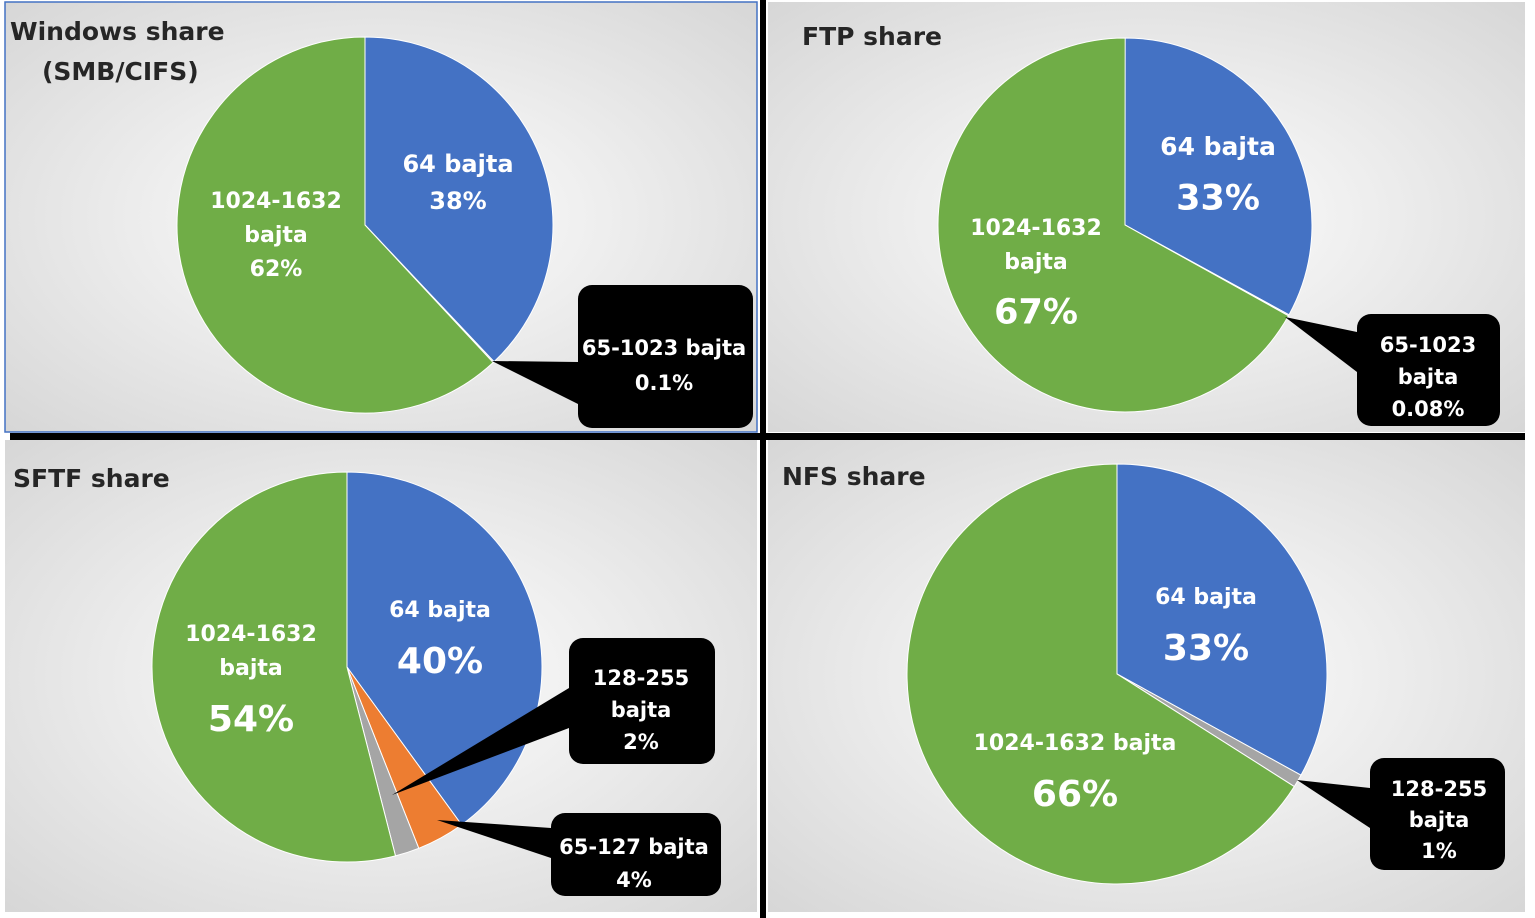 The width and height of the screenshot is (1535, 918). I want to click on callout-65-1023-bajta: 65-1023 bajta 0.08%, so click(1392, 370).